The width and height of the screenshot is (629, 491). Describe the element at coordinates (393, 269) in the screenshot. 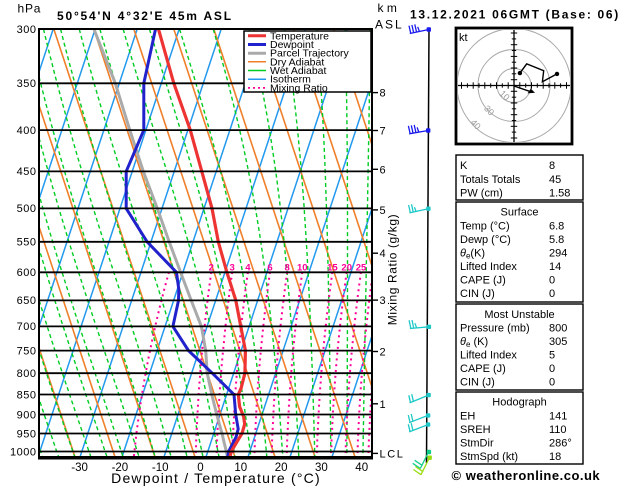

I see `svg-text: Mixing Ratio (g/kg)` at that location.